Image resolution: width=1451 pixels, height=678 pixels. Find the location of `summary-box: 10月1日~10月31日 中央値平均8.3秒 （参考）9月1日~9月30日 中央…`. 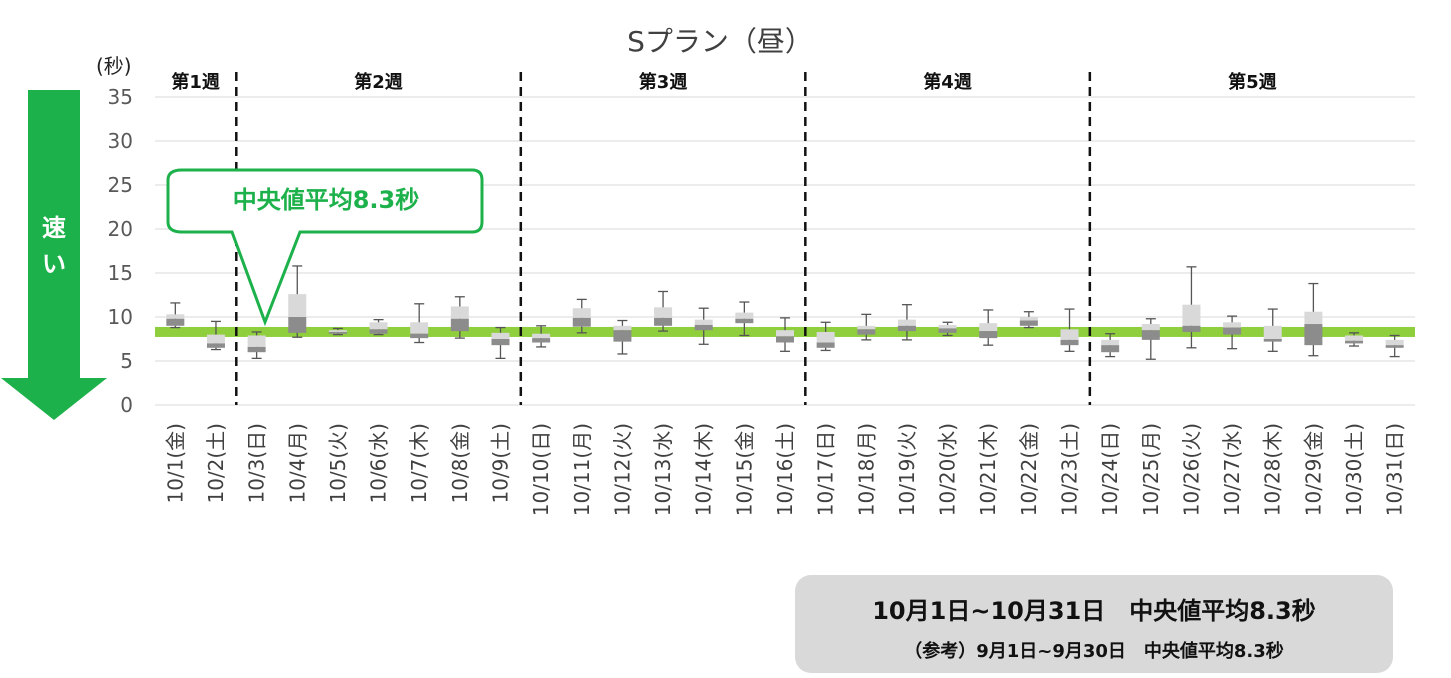

summary-box: 10月1日~10月31日 中央値平均8.3秒 （参考）9月1日~9月30日 中央… is located at coordinates (1094, 624).